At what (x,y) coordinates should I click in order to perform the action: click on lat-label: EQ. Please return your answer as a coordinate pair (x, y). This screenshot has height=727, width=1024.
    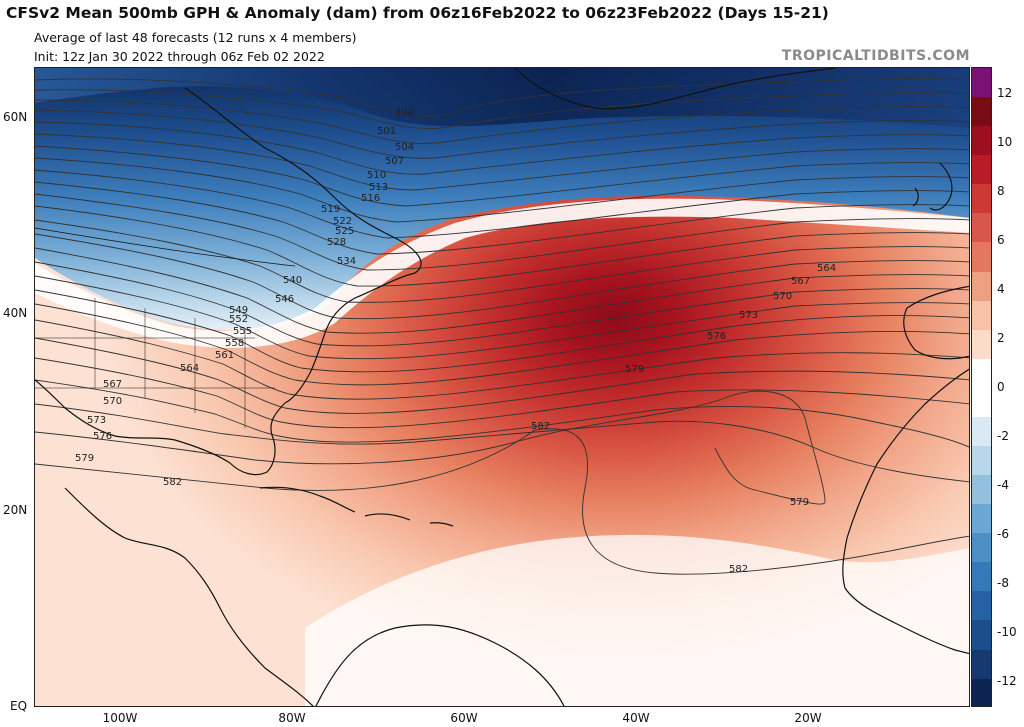
    Looking at the image, I should click on (19, 706).